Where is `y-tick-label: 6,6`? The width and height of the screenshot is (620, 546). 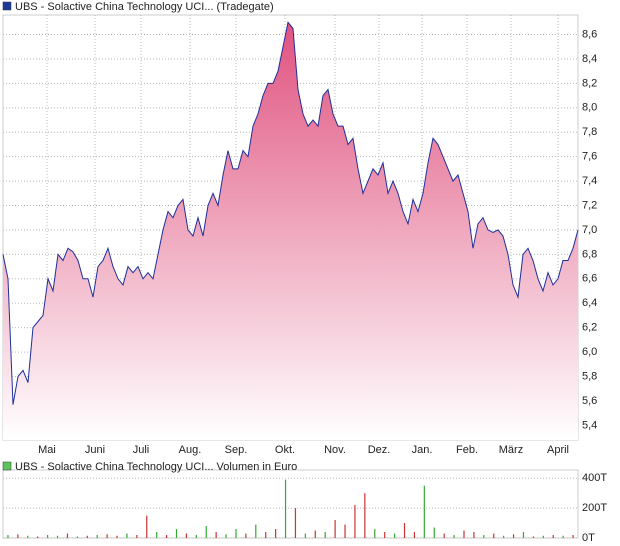 y-tick-label: 6,6 is located at coordinates (589, 279).